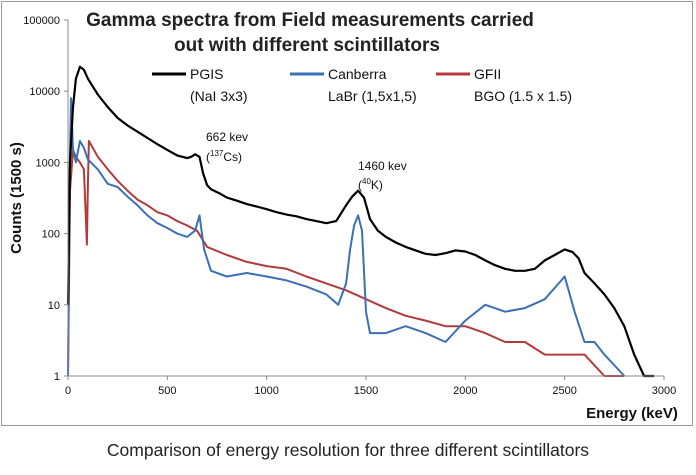  I want to click on legend-sub-pgis: (NaI 3x3), so click(219, 96).